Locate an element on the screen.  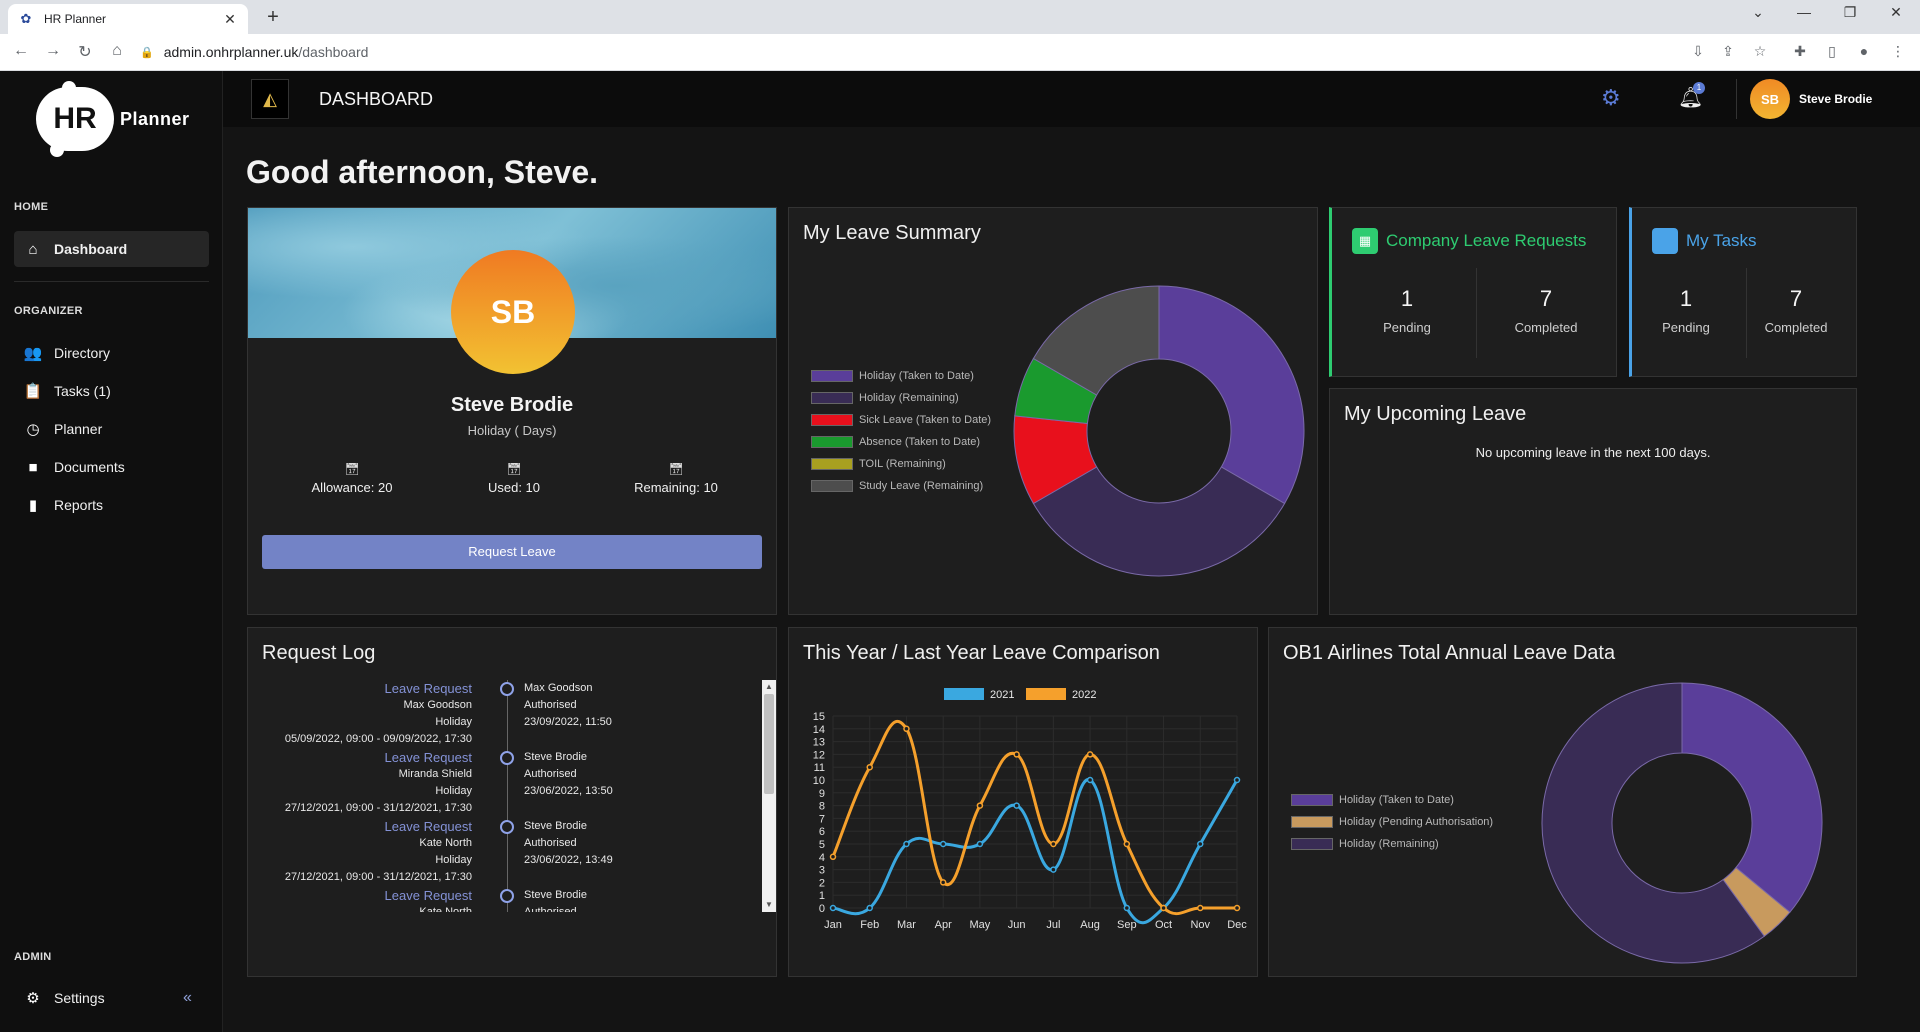
minimize-icon: — is located at coordinates (1804, 12).